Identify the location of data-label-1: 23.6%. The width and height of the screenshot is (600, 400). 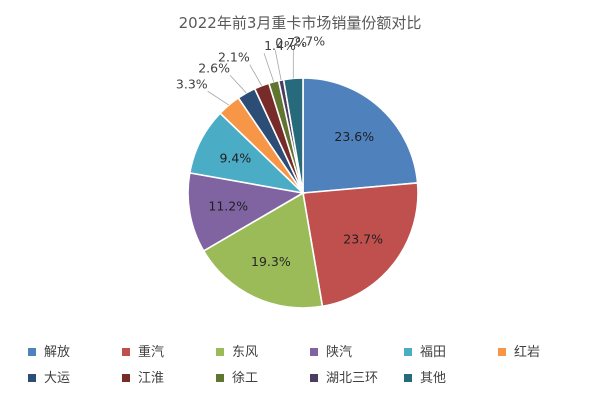
(354, 136).